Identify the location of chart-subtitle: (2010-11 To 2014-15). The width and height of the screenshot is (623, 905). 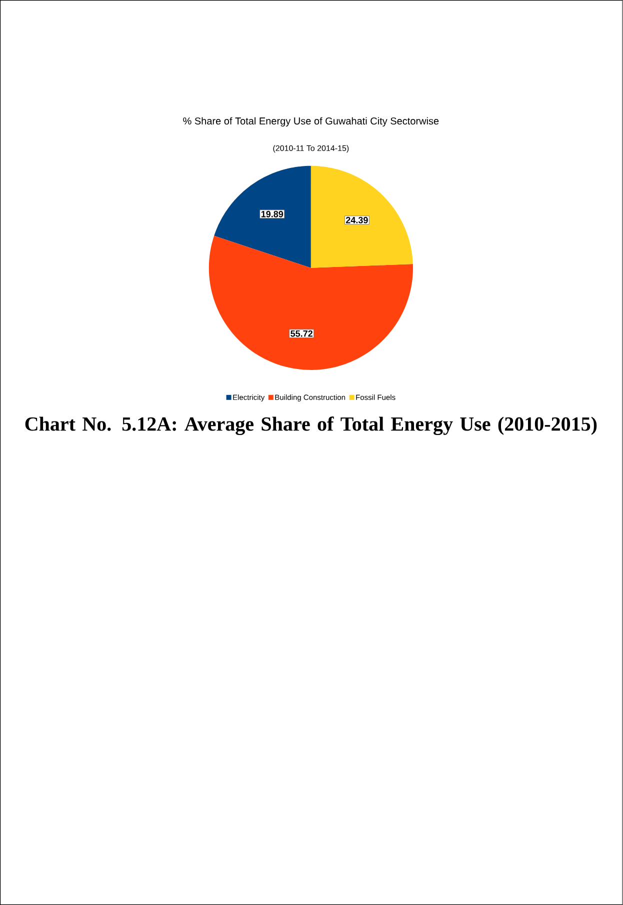
(311, 149).